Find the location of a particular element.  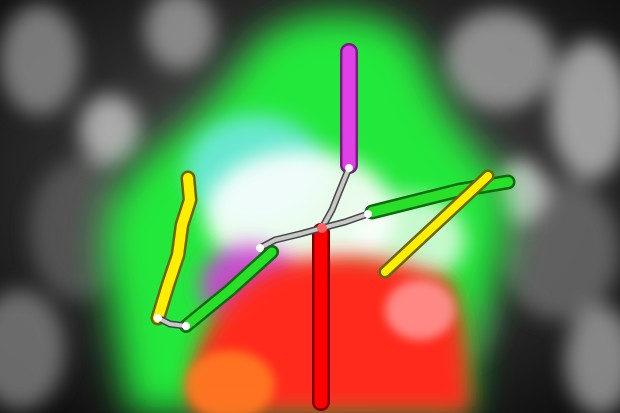

limb-right-lower-arm is located at coordinates (436, 224).